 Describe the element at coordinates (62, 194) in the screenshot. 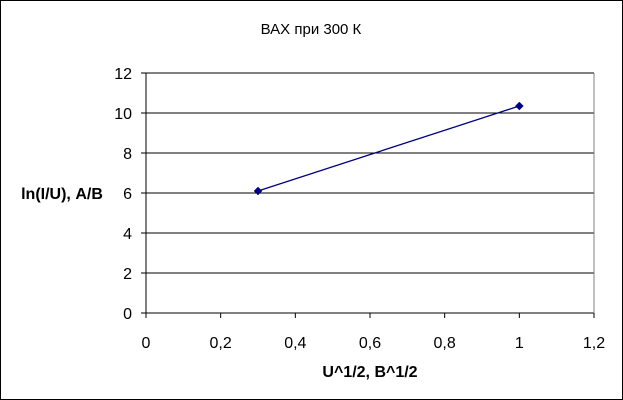

I see `y-axis-label: ln(I/U), А/В` at that location.